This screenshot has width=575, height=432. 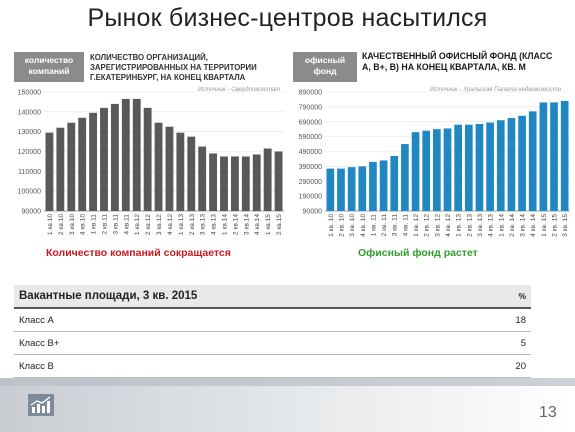 I want to click on x-tick-label: 1 кв.11, so click(x=94, y=224).